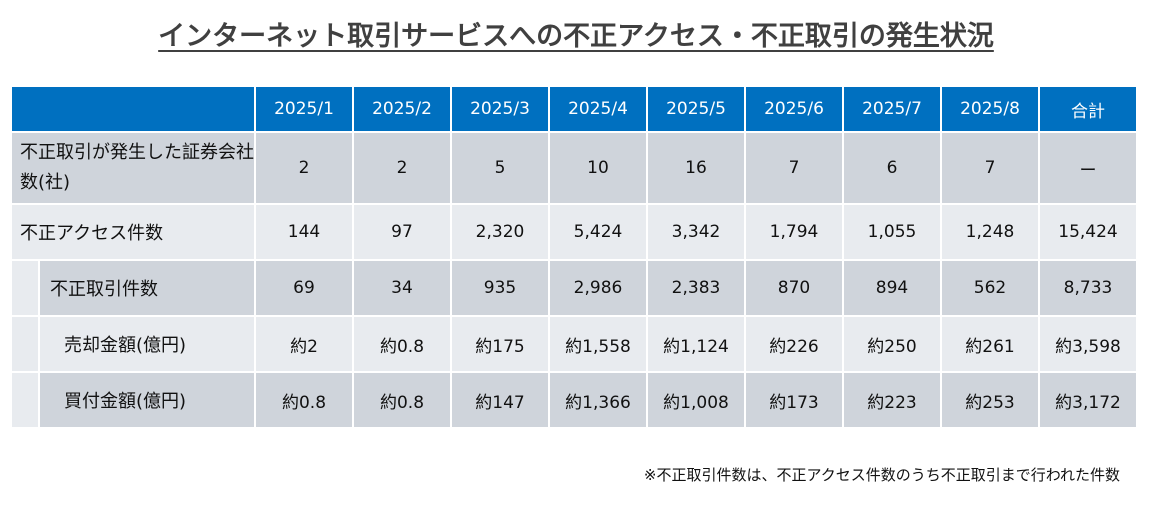 The height and width of the screenshot is (505, 1152). Describe the element at coordinates (990, 109) in the screenshot. I see `col-header: 2025/8` at that location.